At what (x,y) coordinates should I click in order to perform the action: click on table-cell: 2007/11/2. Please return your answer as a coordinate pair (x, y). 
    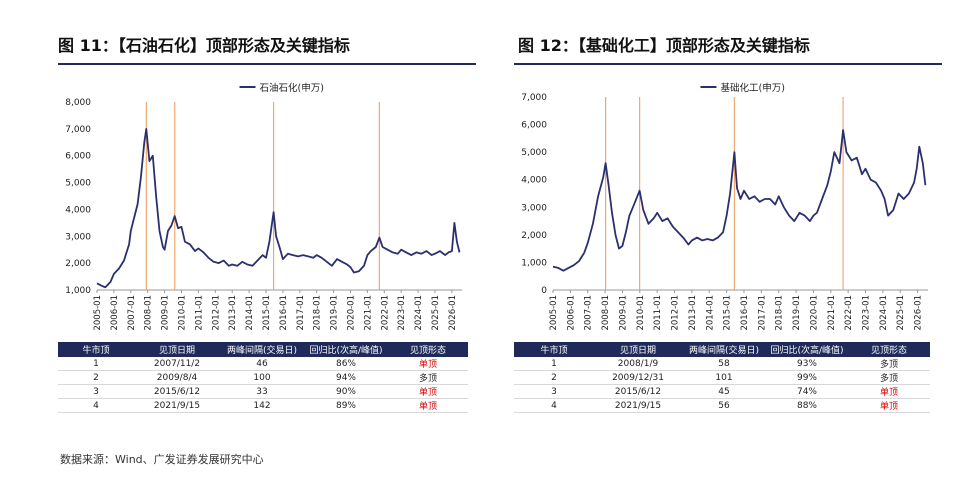
    Looking at the image, I should click on (177, 364).